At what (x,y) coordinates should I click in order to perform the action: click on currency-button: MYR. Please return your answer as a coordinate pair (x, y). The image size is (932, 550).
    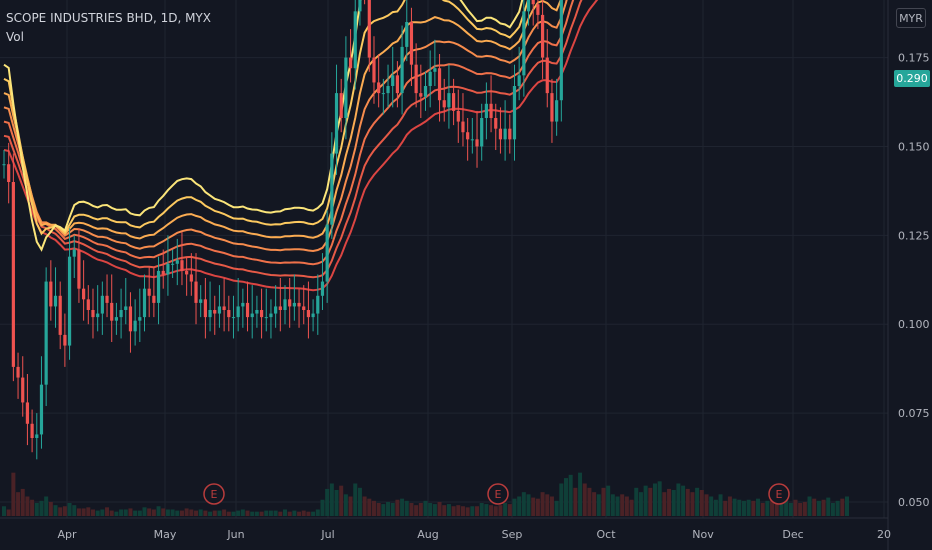
    Looking at the image, I should click on (911, 18).